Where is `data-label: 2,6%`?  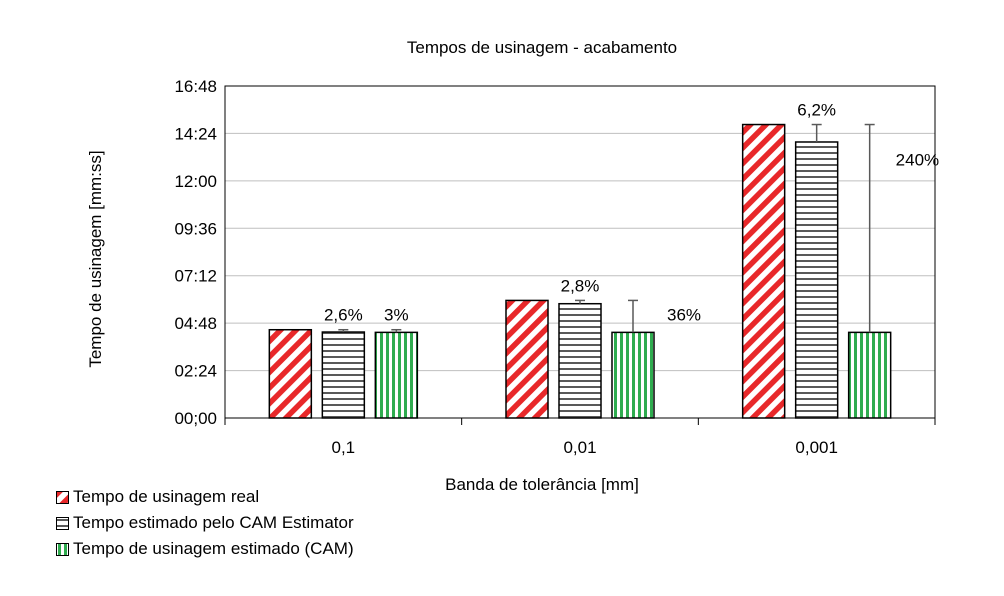 data-label: 2,6% is located at coordinates (343, 315).